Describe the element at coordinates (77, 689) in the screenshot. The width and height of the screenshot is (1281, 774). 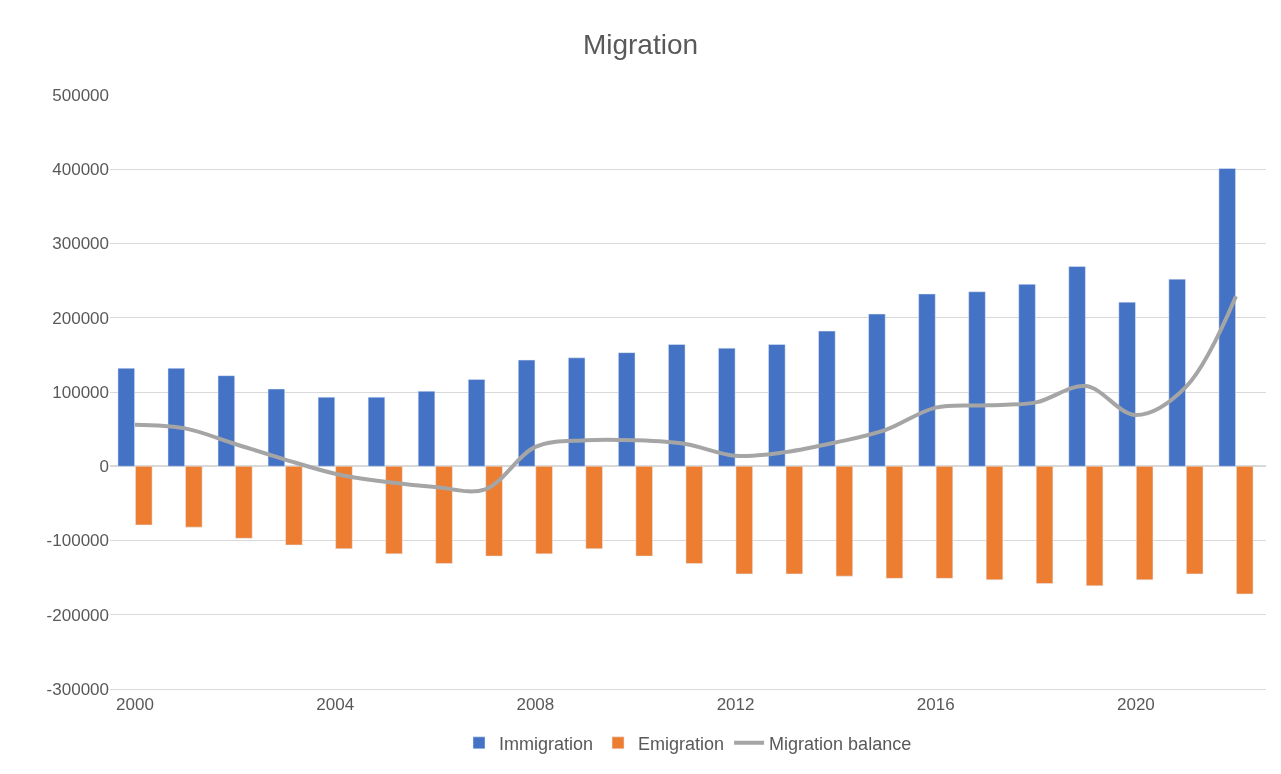
I see `y-tick-label: -300000` at that location.